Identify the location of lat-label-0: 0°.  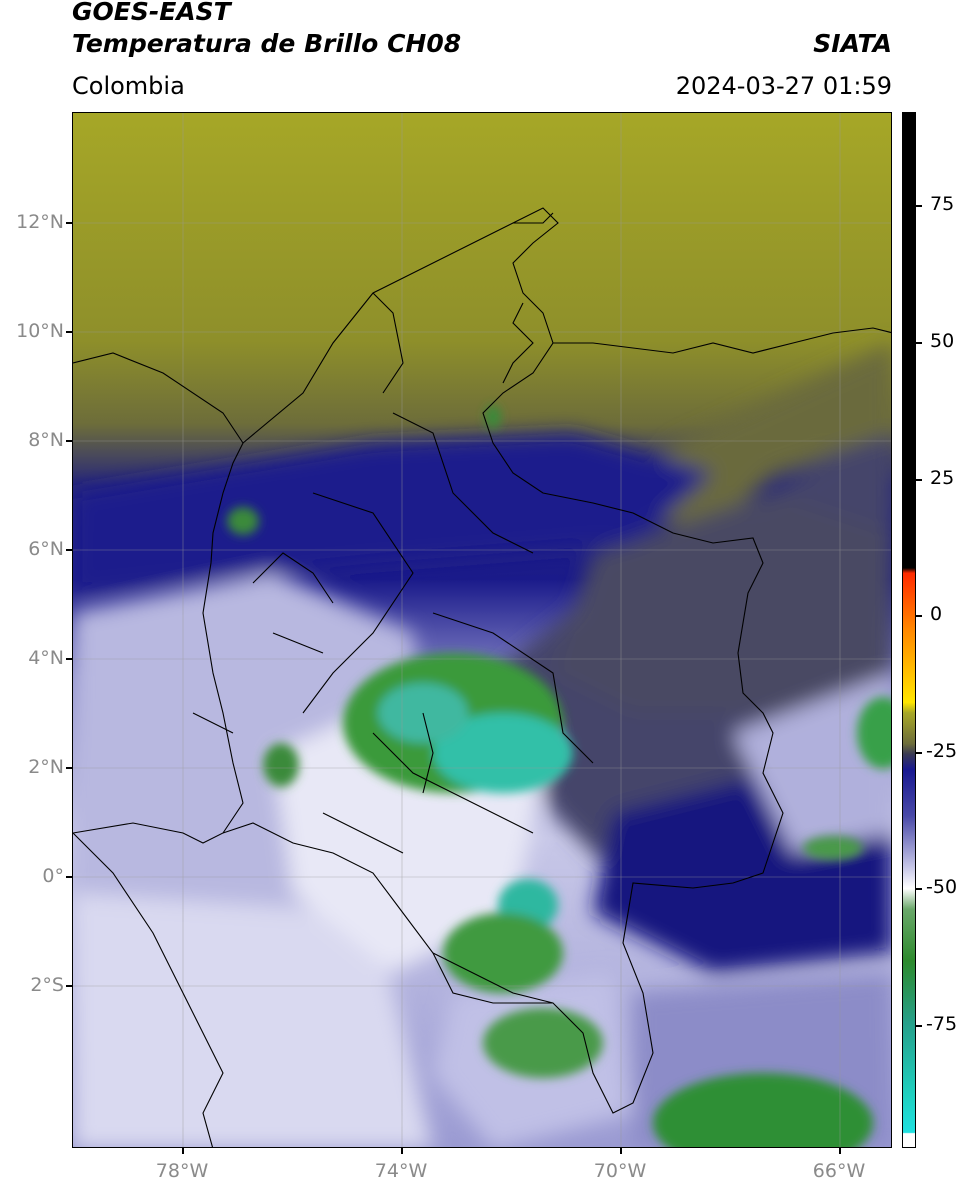
(53, 876).